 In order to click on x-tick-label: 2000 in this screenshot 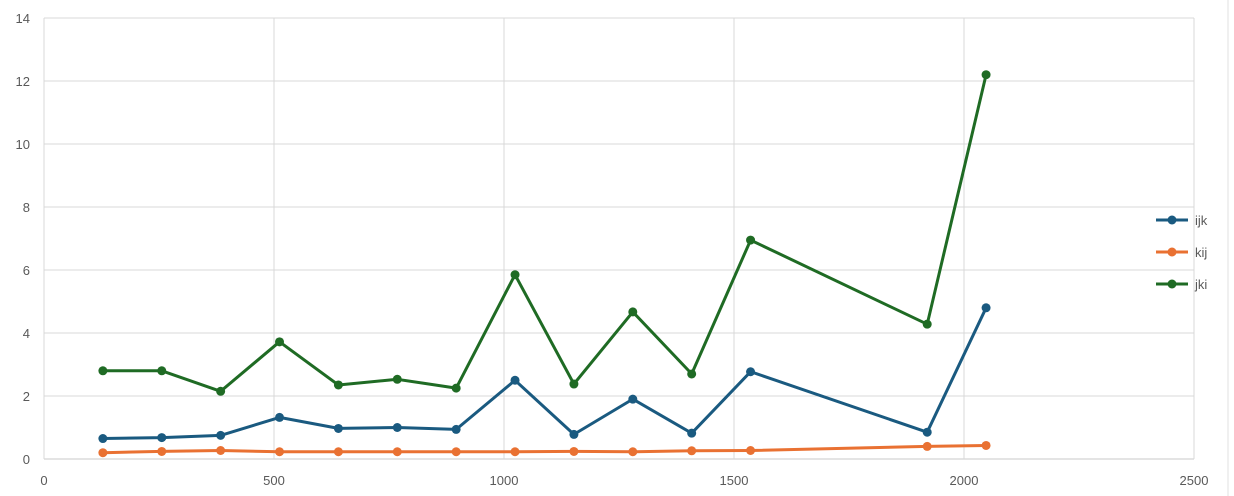, I will do `click(964, 480)`.